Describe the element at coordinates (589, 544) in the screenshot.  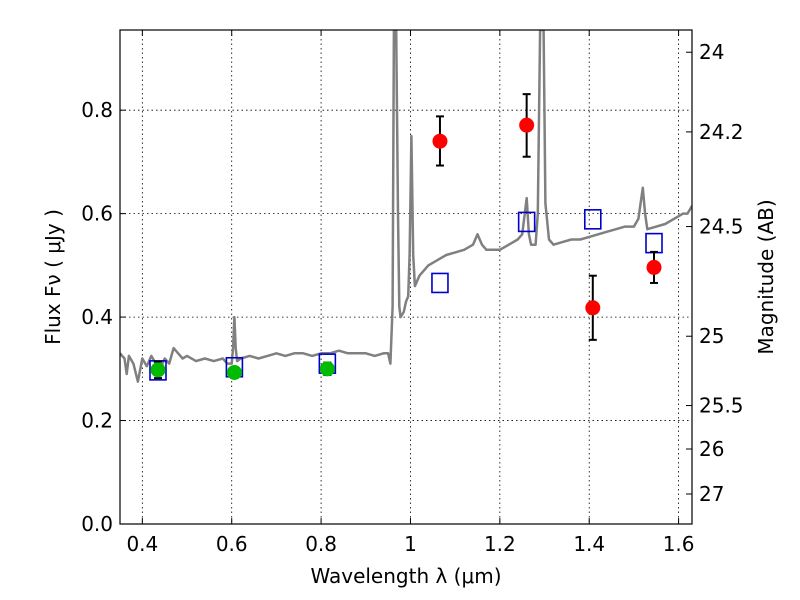
I see `x-tick-label: 1.4` at that location.